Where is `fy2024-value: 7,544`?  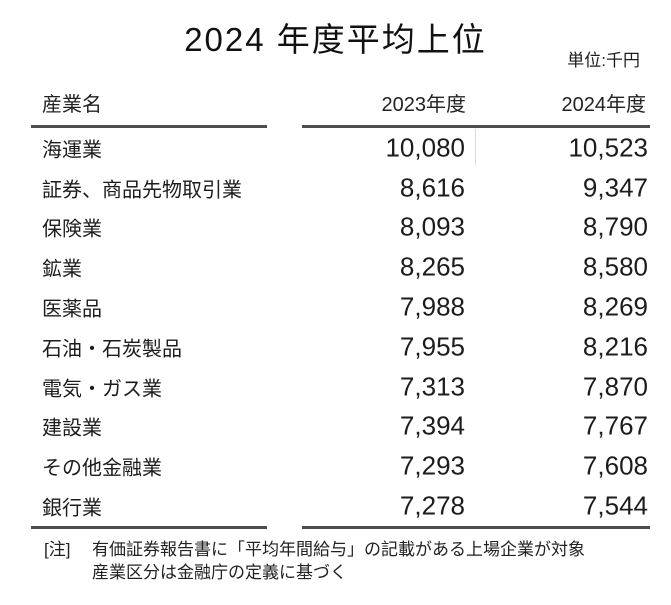
fy2024-value: 7,544 is located at coordinates (615, 505).